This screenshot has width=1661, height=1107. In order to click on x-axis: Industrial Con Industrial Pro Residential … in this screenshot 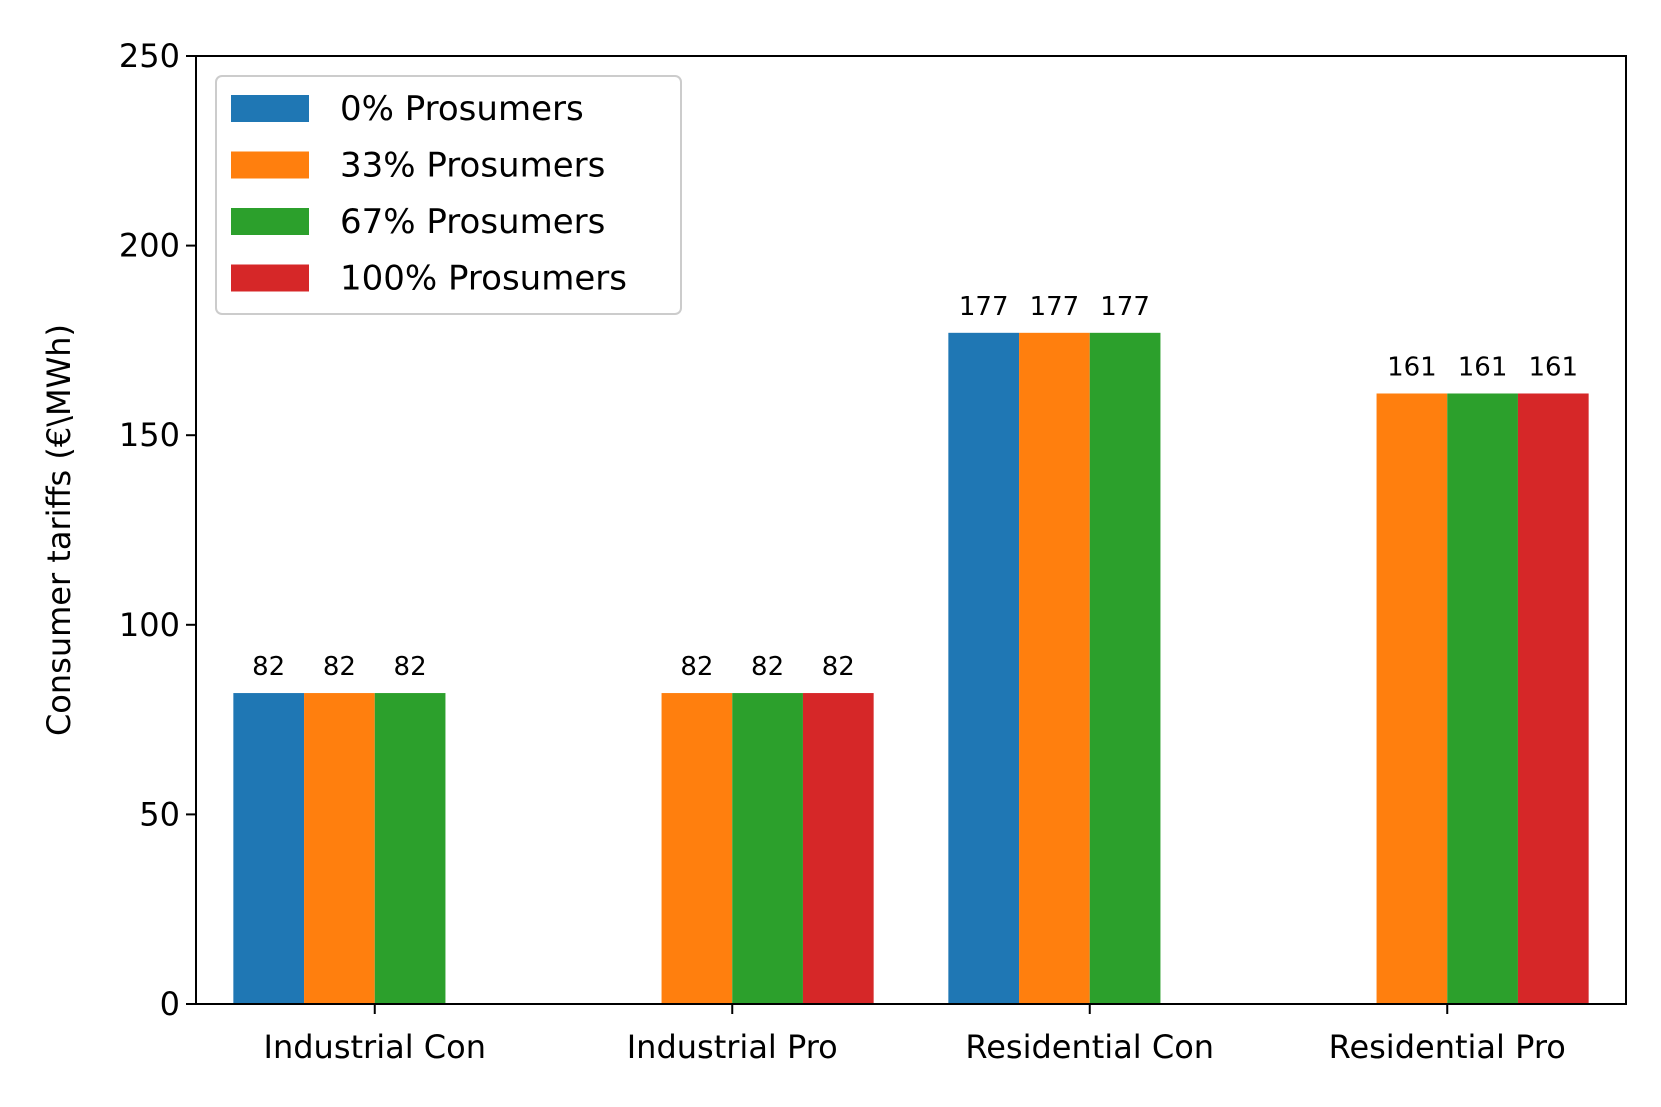, I will do `click(915, 1035)`.